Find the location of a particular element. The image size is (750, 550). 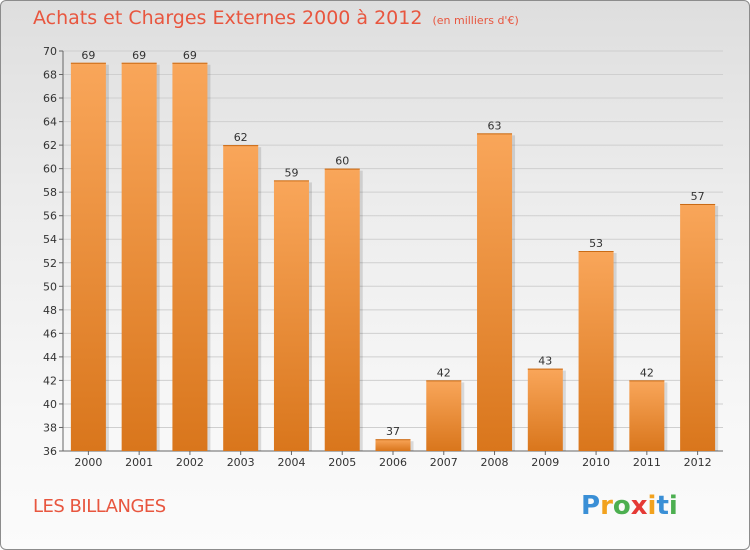

y-tick-label: 48 is located at coordinates (50, 310).